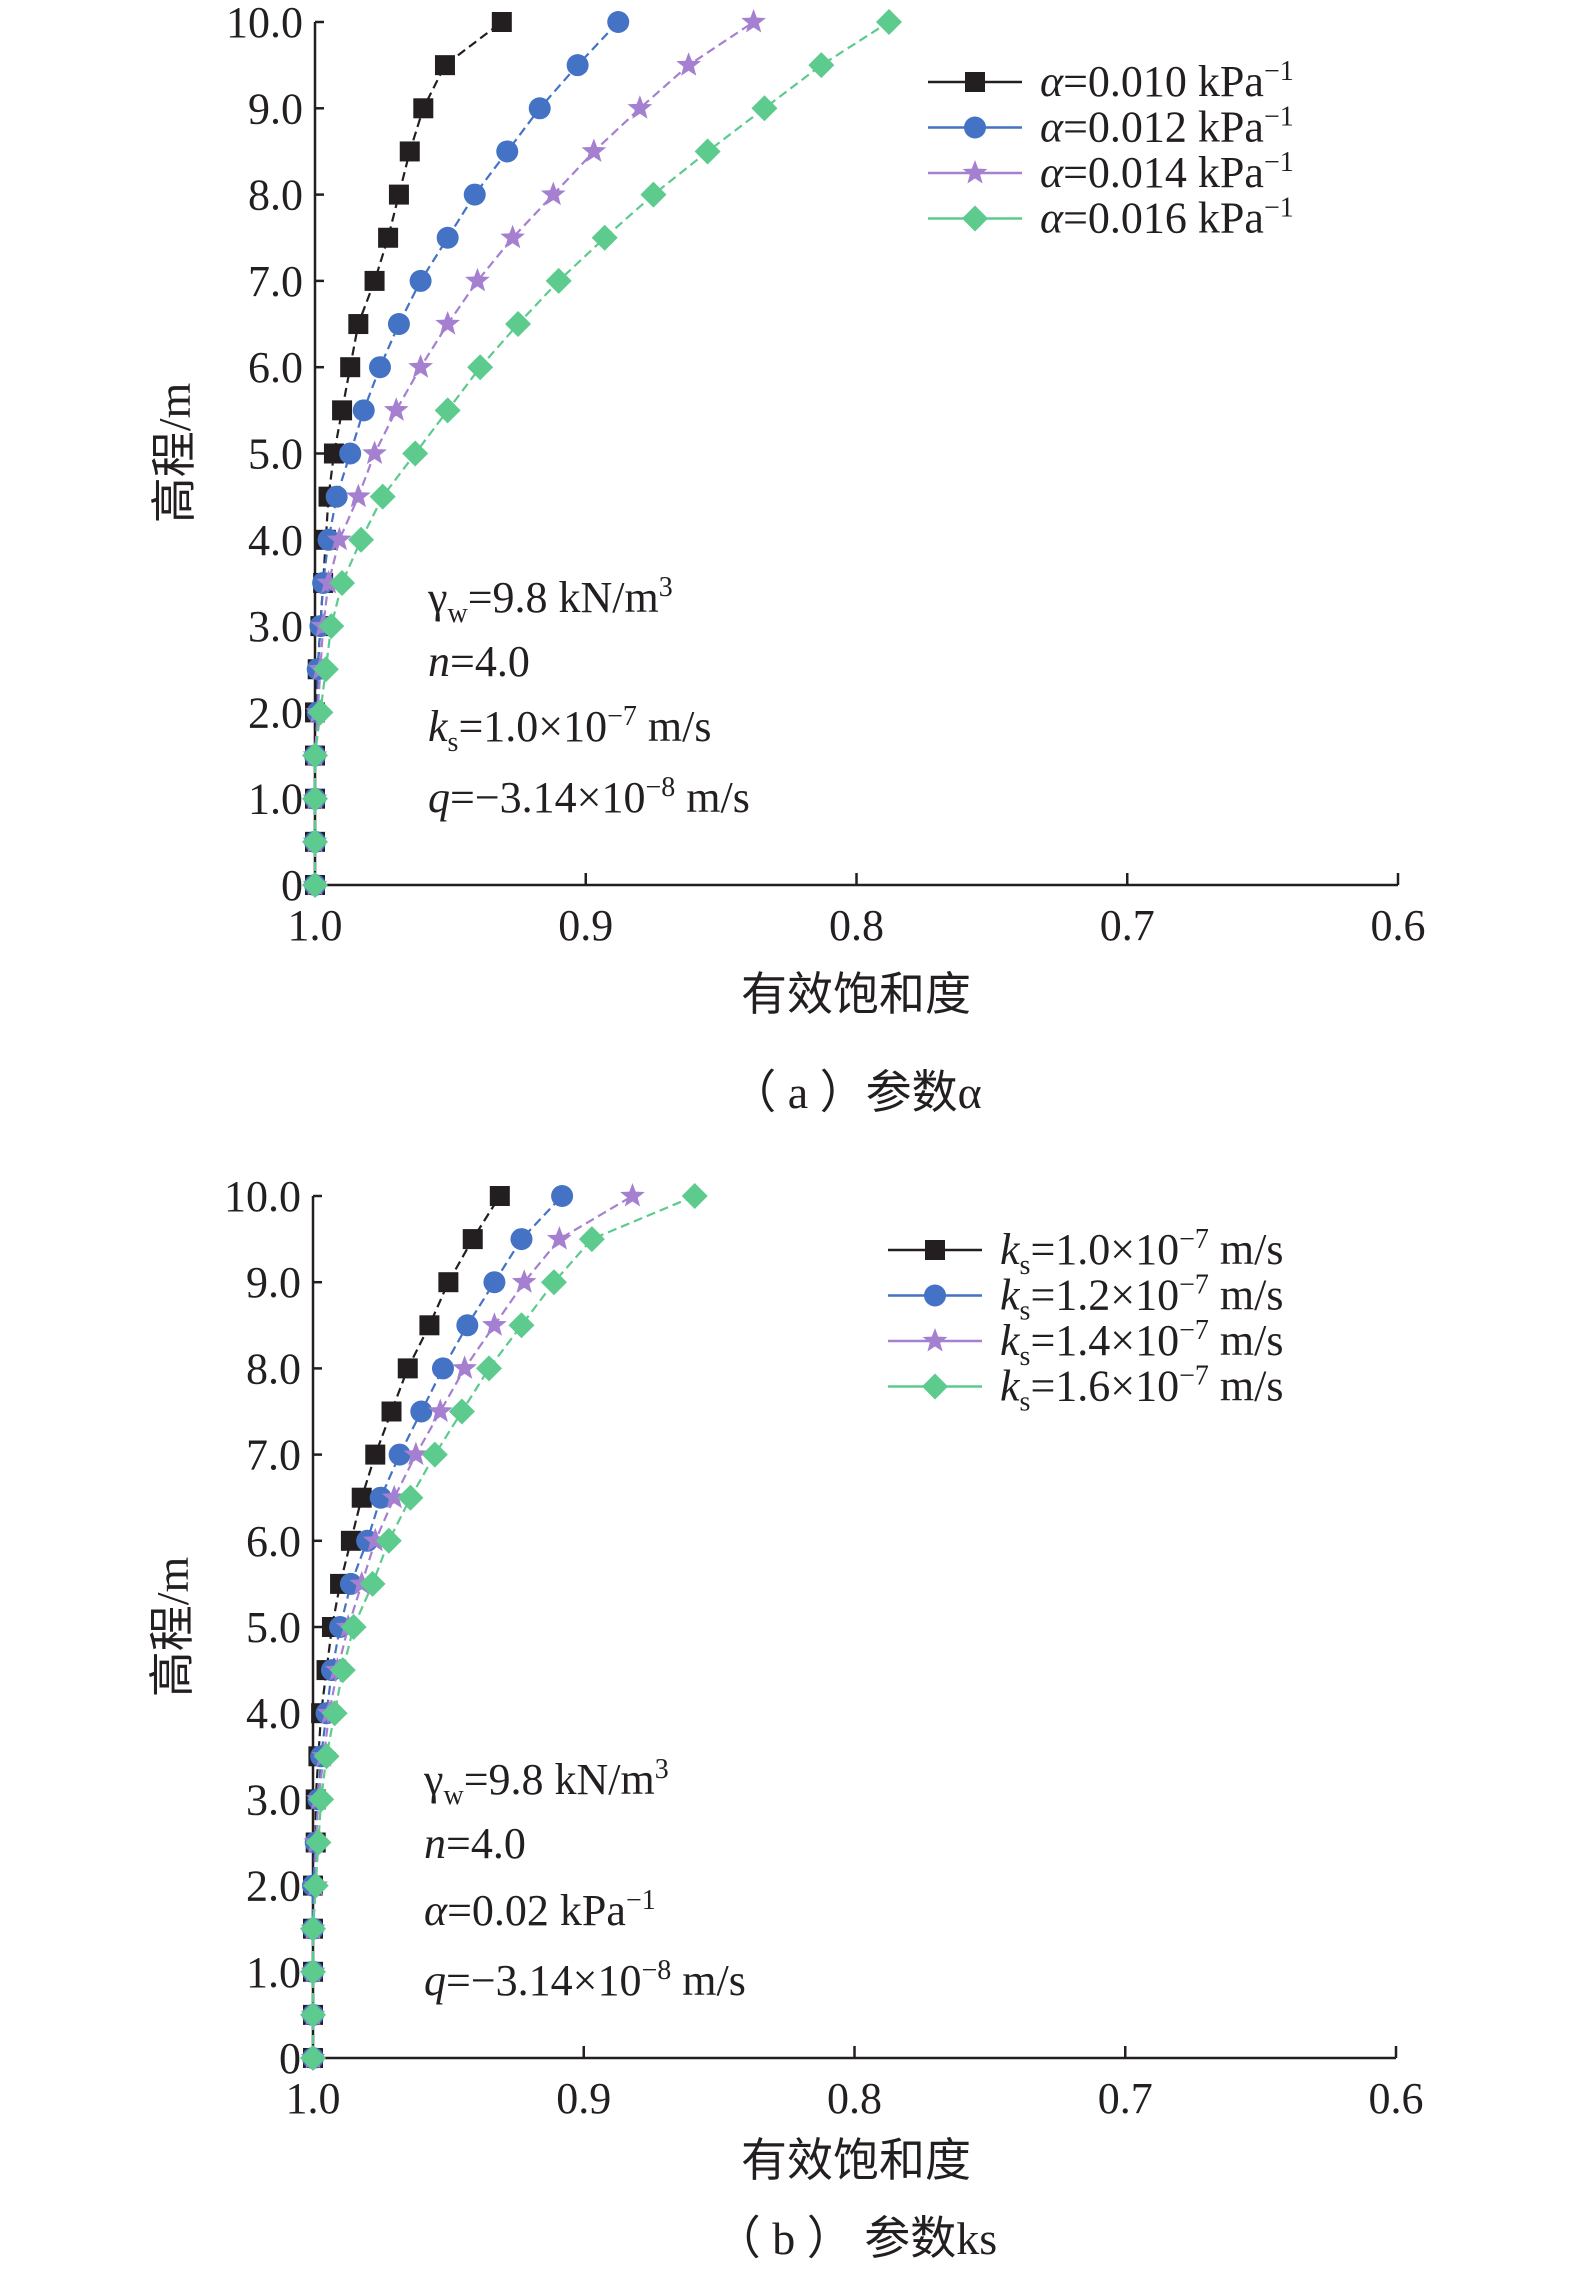  I want to click on chart-a-xtick-label: 0.8, so click(856, 925).